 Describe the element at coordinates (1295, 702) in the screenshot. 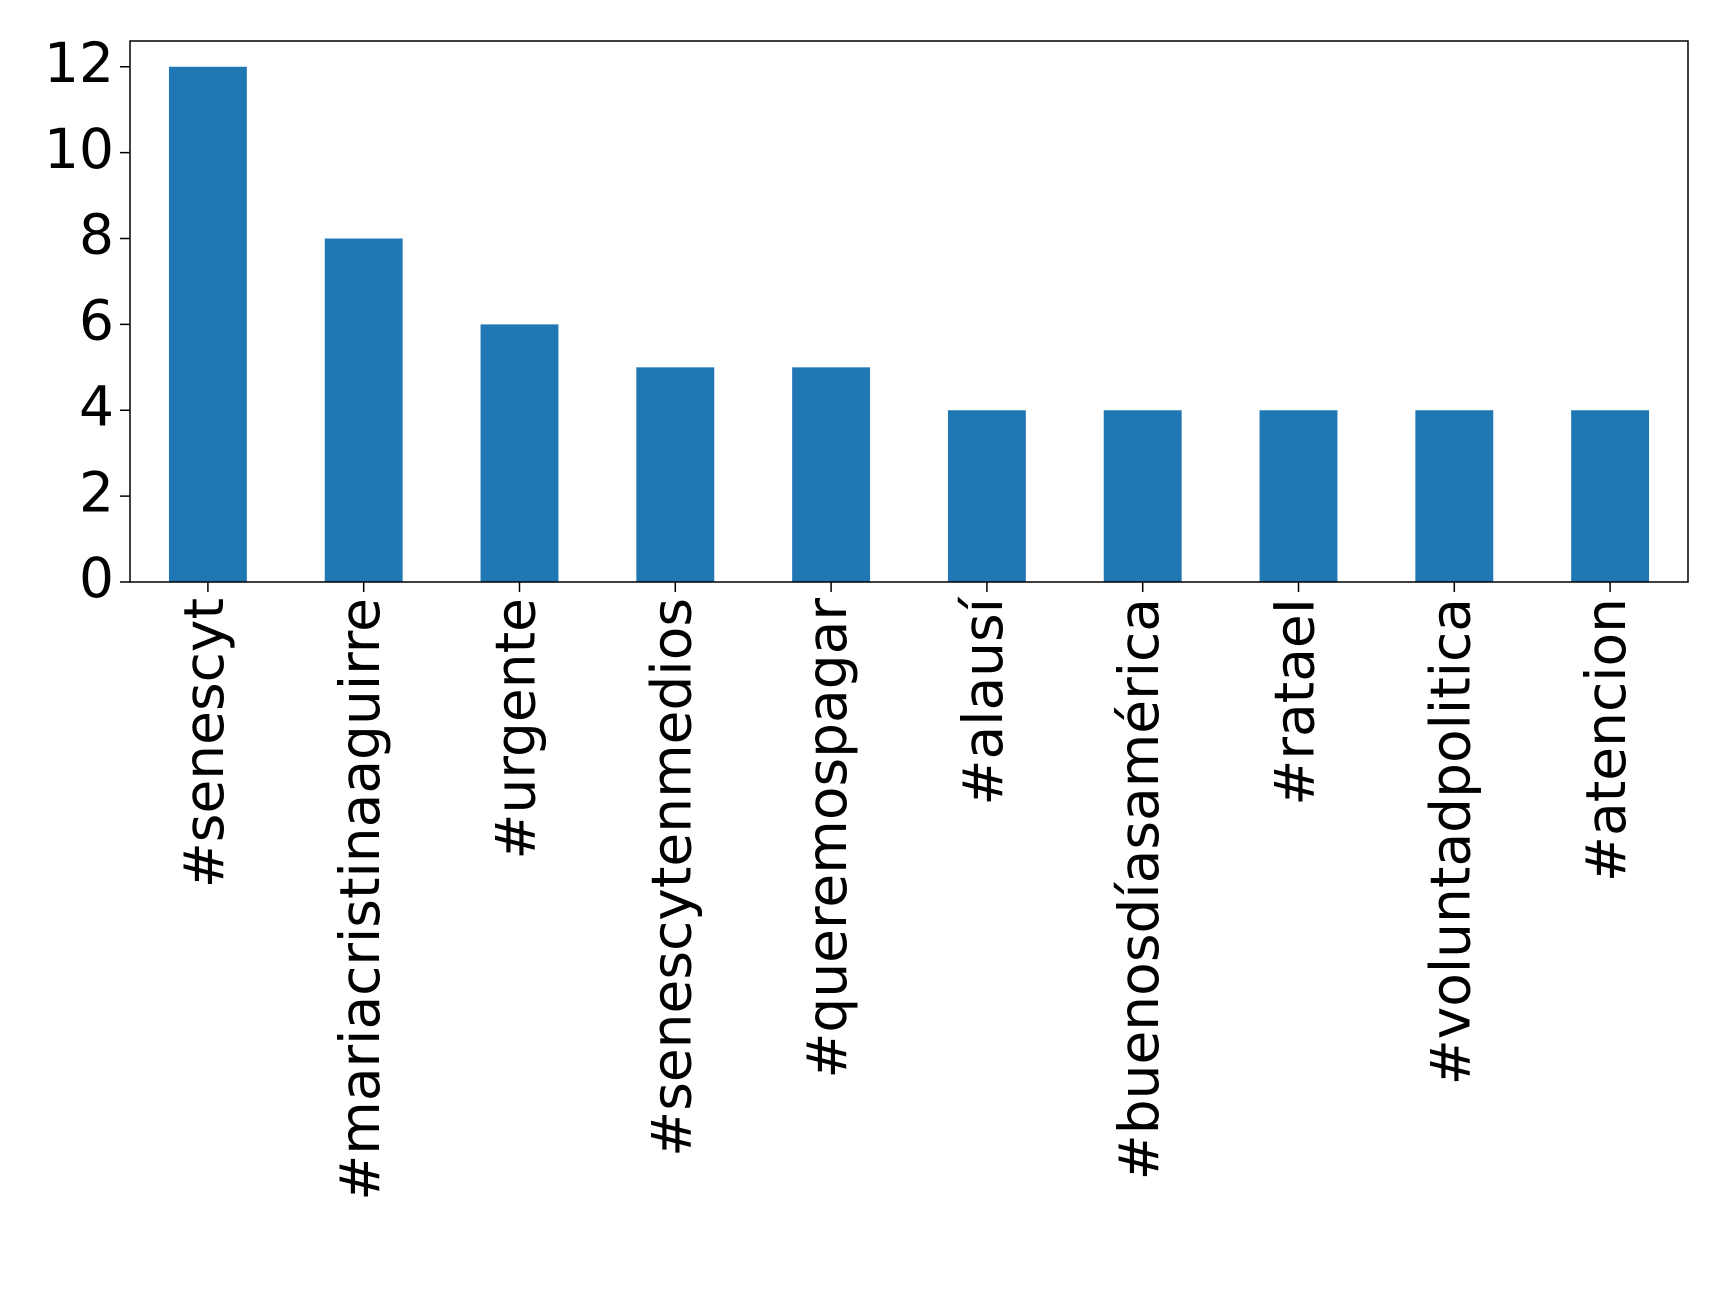

I see `x-tick-label: #rataeI` at that location.